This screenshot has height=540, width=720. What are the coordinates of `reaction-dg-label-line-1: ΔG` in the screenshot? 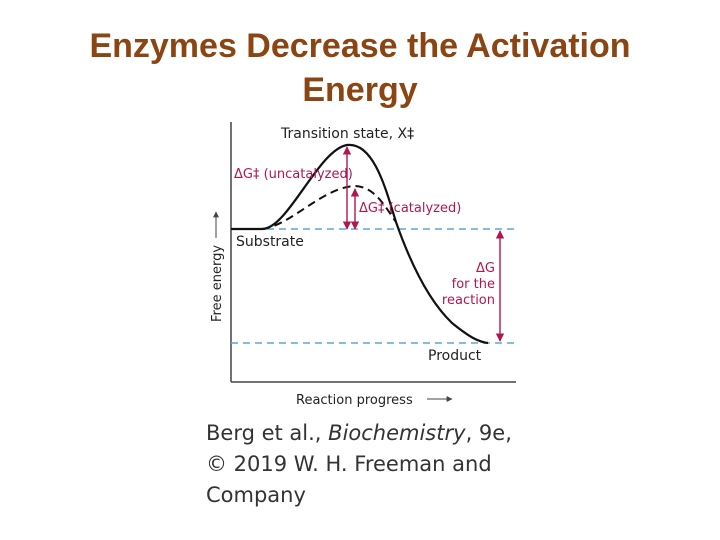 It's located at (485, 268).